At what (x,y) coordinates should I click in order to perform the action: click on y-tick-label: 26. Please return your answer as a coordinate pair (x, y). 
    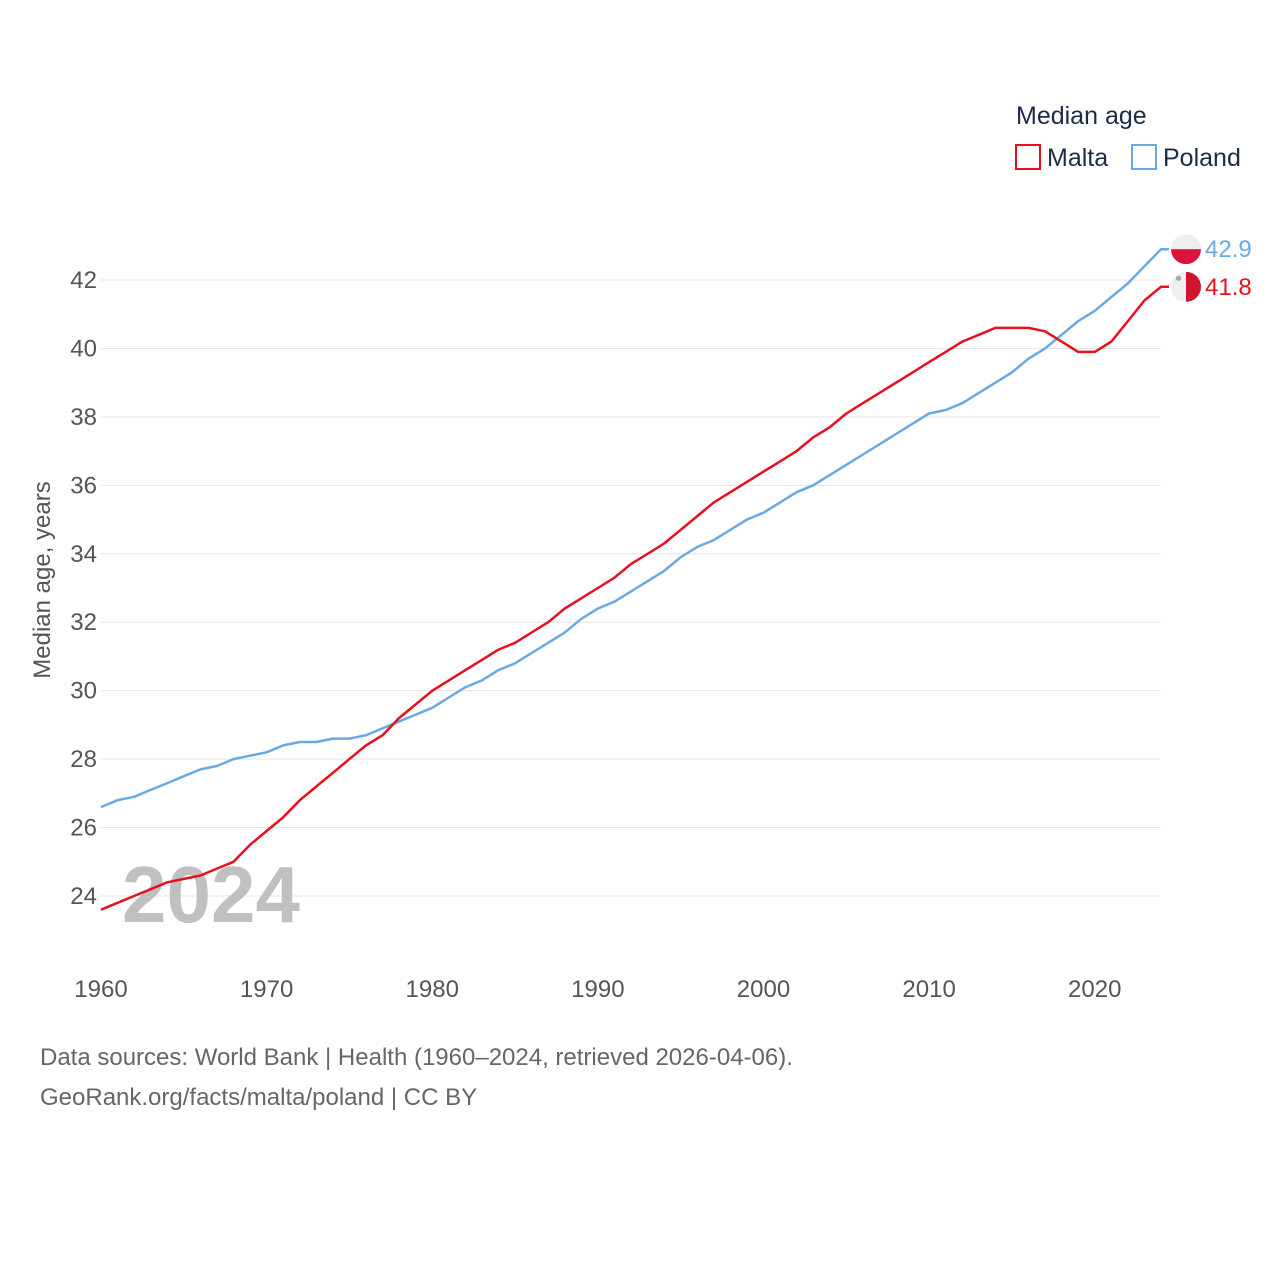
    Looking at the image, I should click on (83, 828).